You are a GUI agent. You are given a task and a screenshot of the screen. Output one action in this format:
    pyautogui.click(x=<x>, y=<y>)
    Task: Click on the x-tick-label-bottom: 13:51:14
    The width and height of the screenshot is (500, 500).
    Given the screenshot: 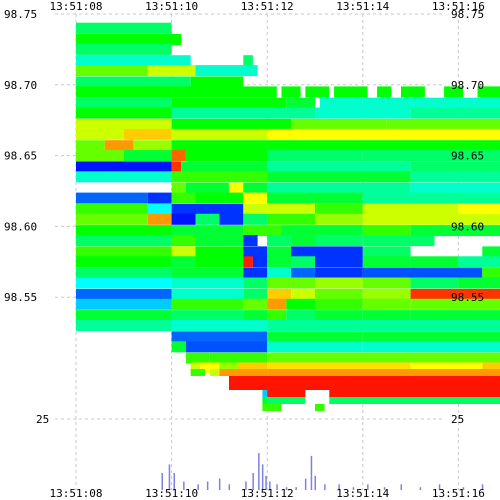 What is the action you would take?
    pyautogui.click(x=362, y=493)
    